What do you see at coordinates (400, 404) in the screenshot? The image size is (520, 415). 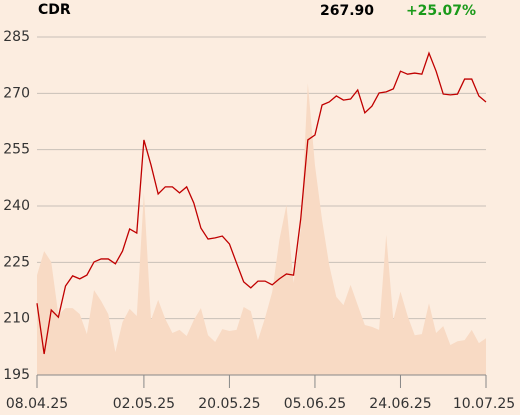 I see `x-tick-label: 24.06.25` at bounding box center [400, 404].